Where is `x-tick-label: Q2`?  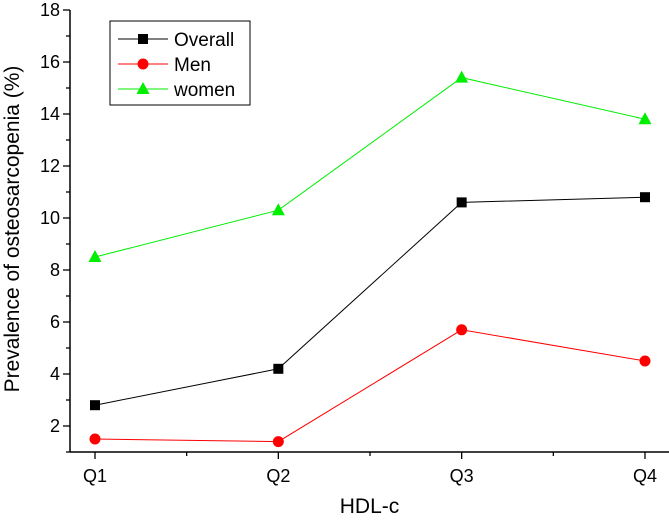 x-tick-label: Q2 is located at coordinates (278, 476).